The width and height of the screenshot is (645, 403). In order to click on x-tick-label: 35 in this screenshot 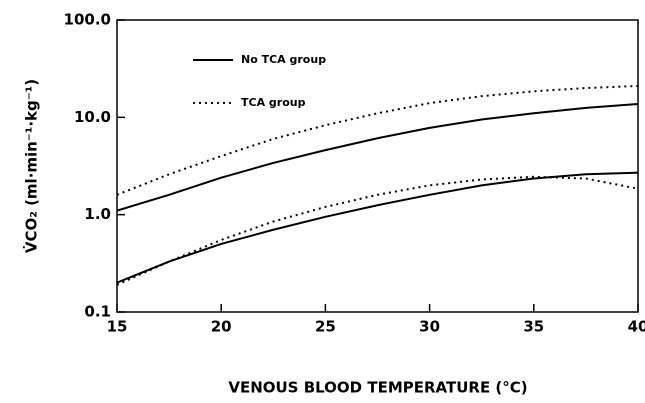, I will do `click(533, 327)`.